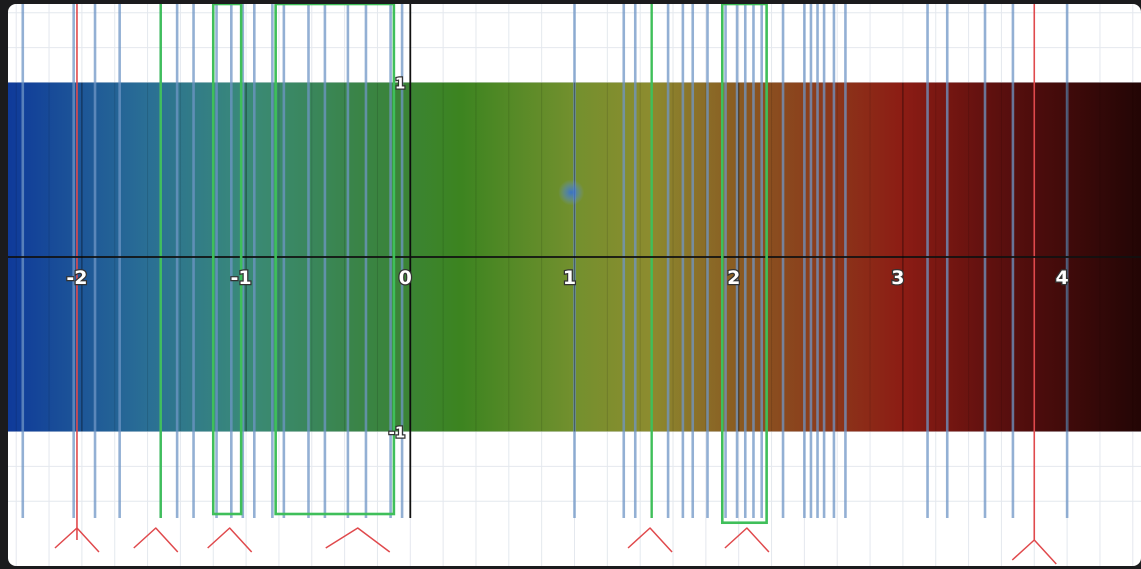 Image resolution: width=1141 pixels, height=569 pixels. I want to click on blue-point, so click(571, 192).